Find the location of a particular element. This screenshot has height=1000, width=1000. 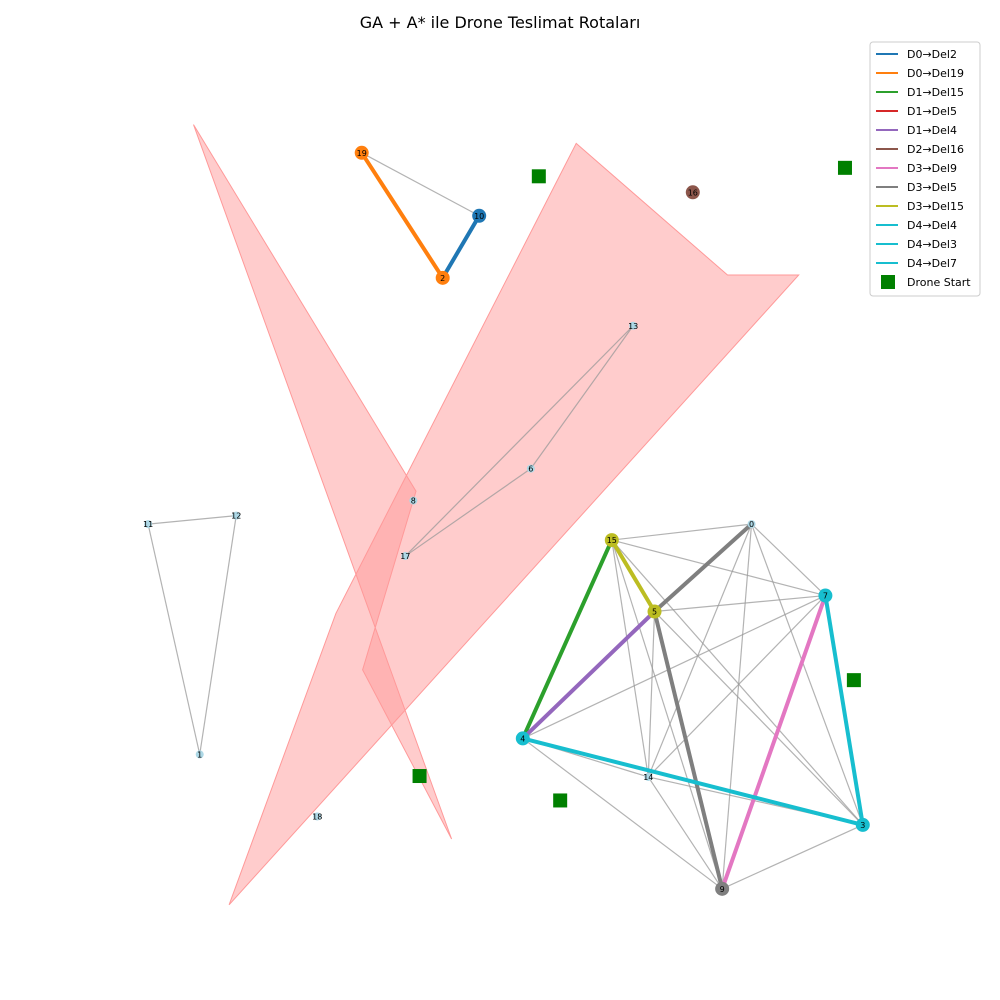

node-label-9: 9 is located at coordinates (722, 889).